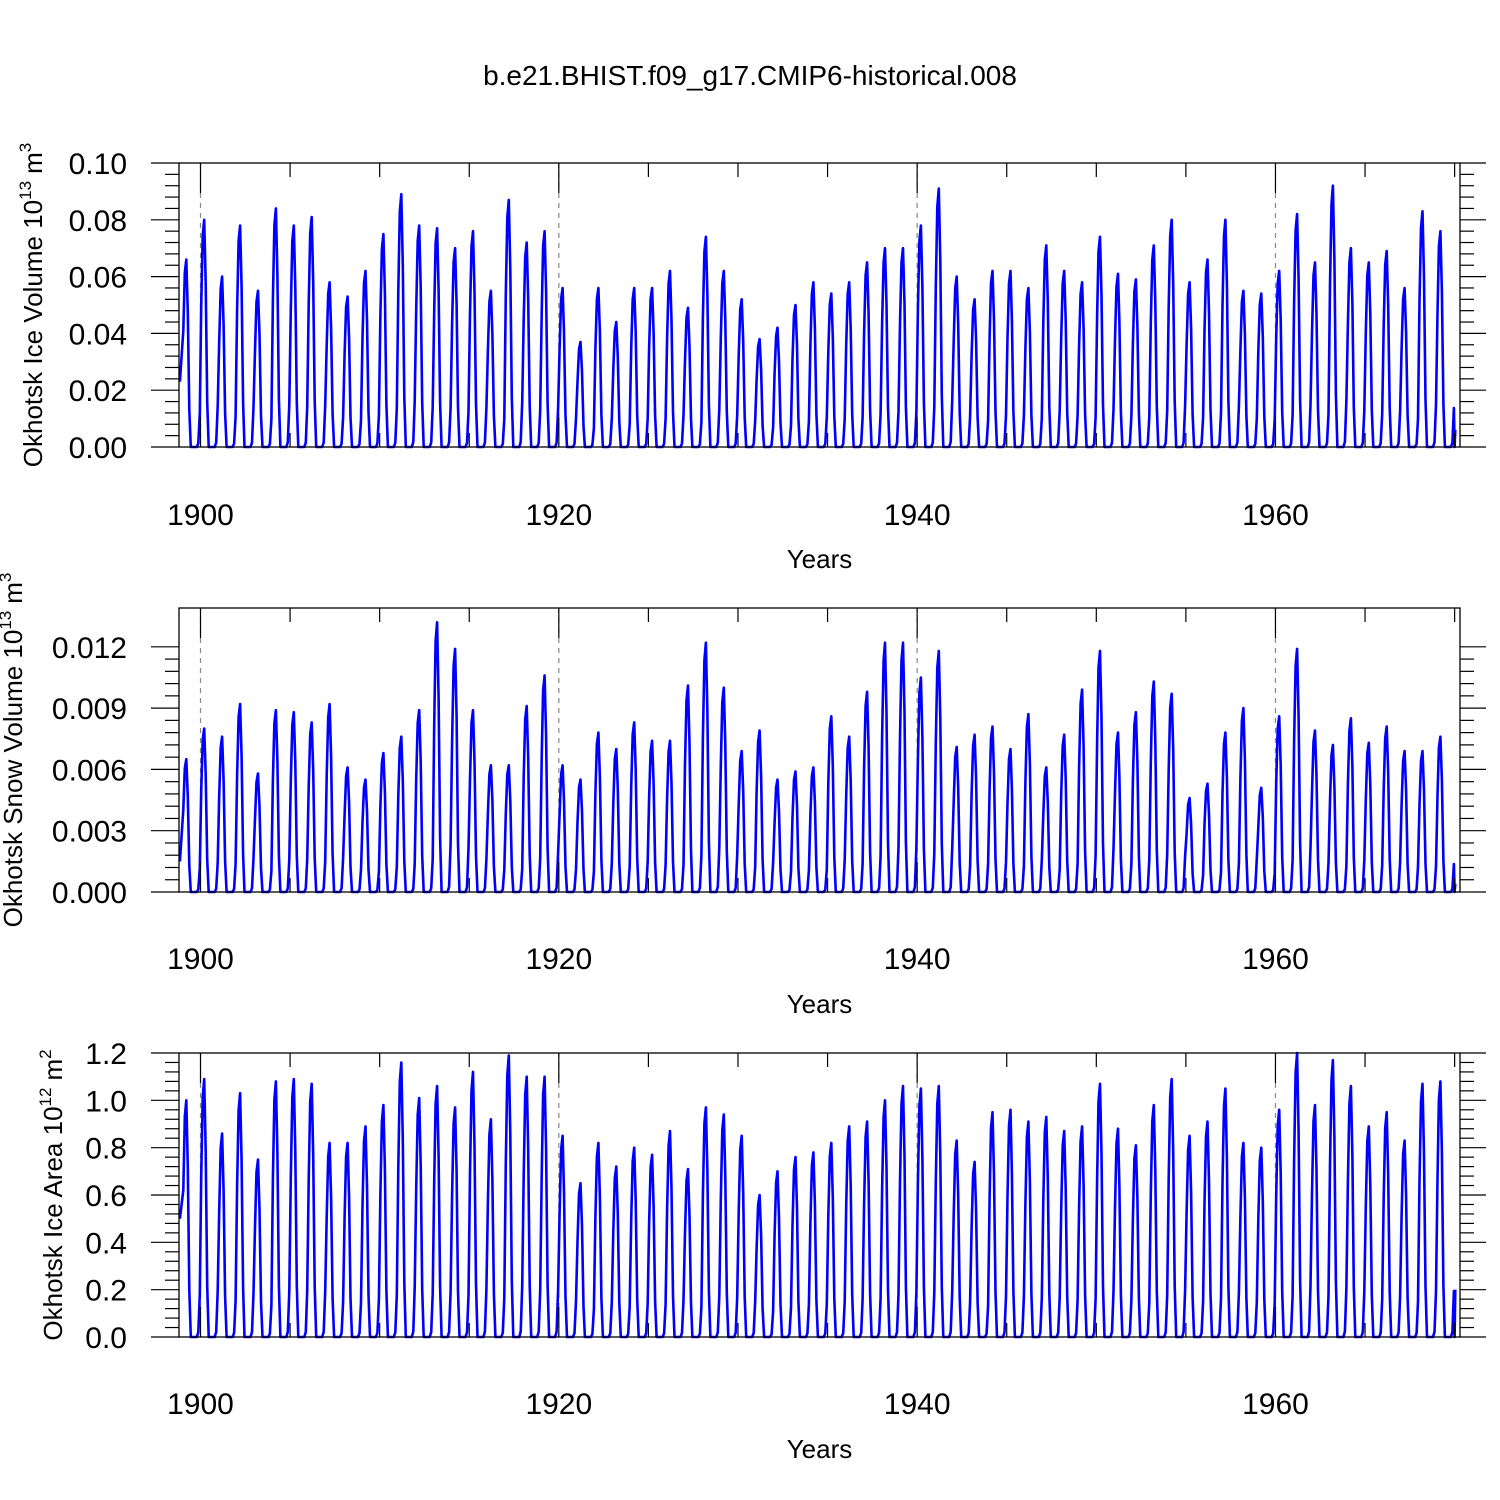  I want to click on y-tick-label: 0.006, so click(89, 770).